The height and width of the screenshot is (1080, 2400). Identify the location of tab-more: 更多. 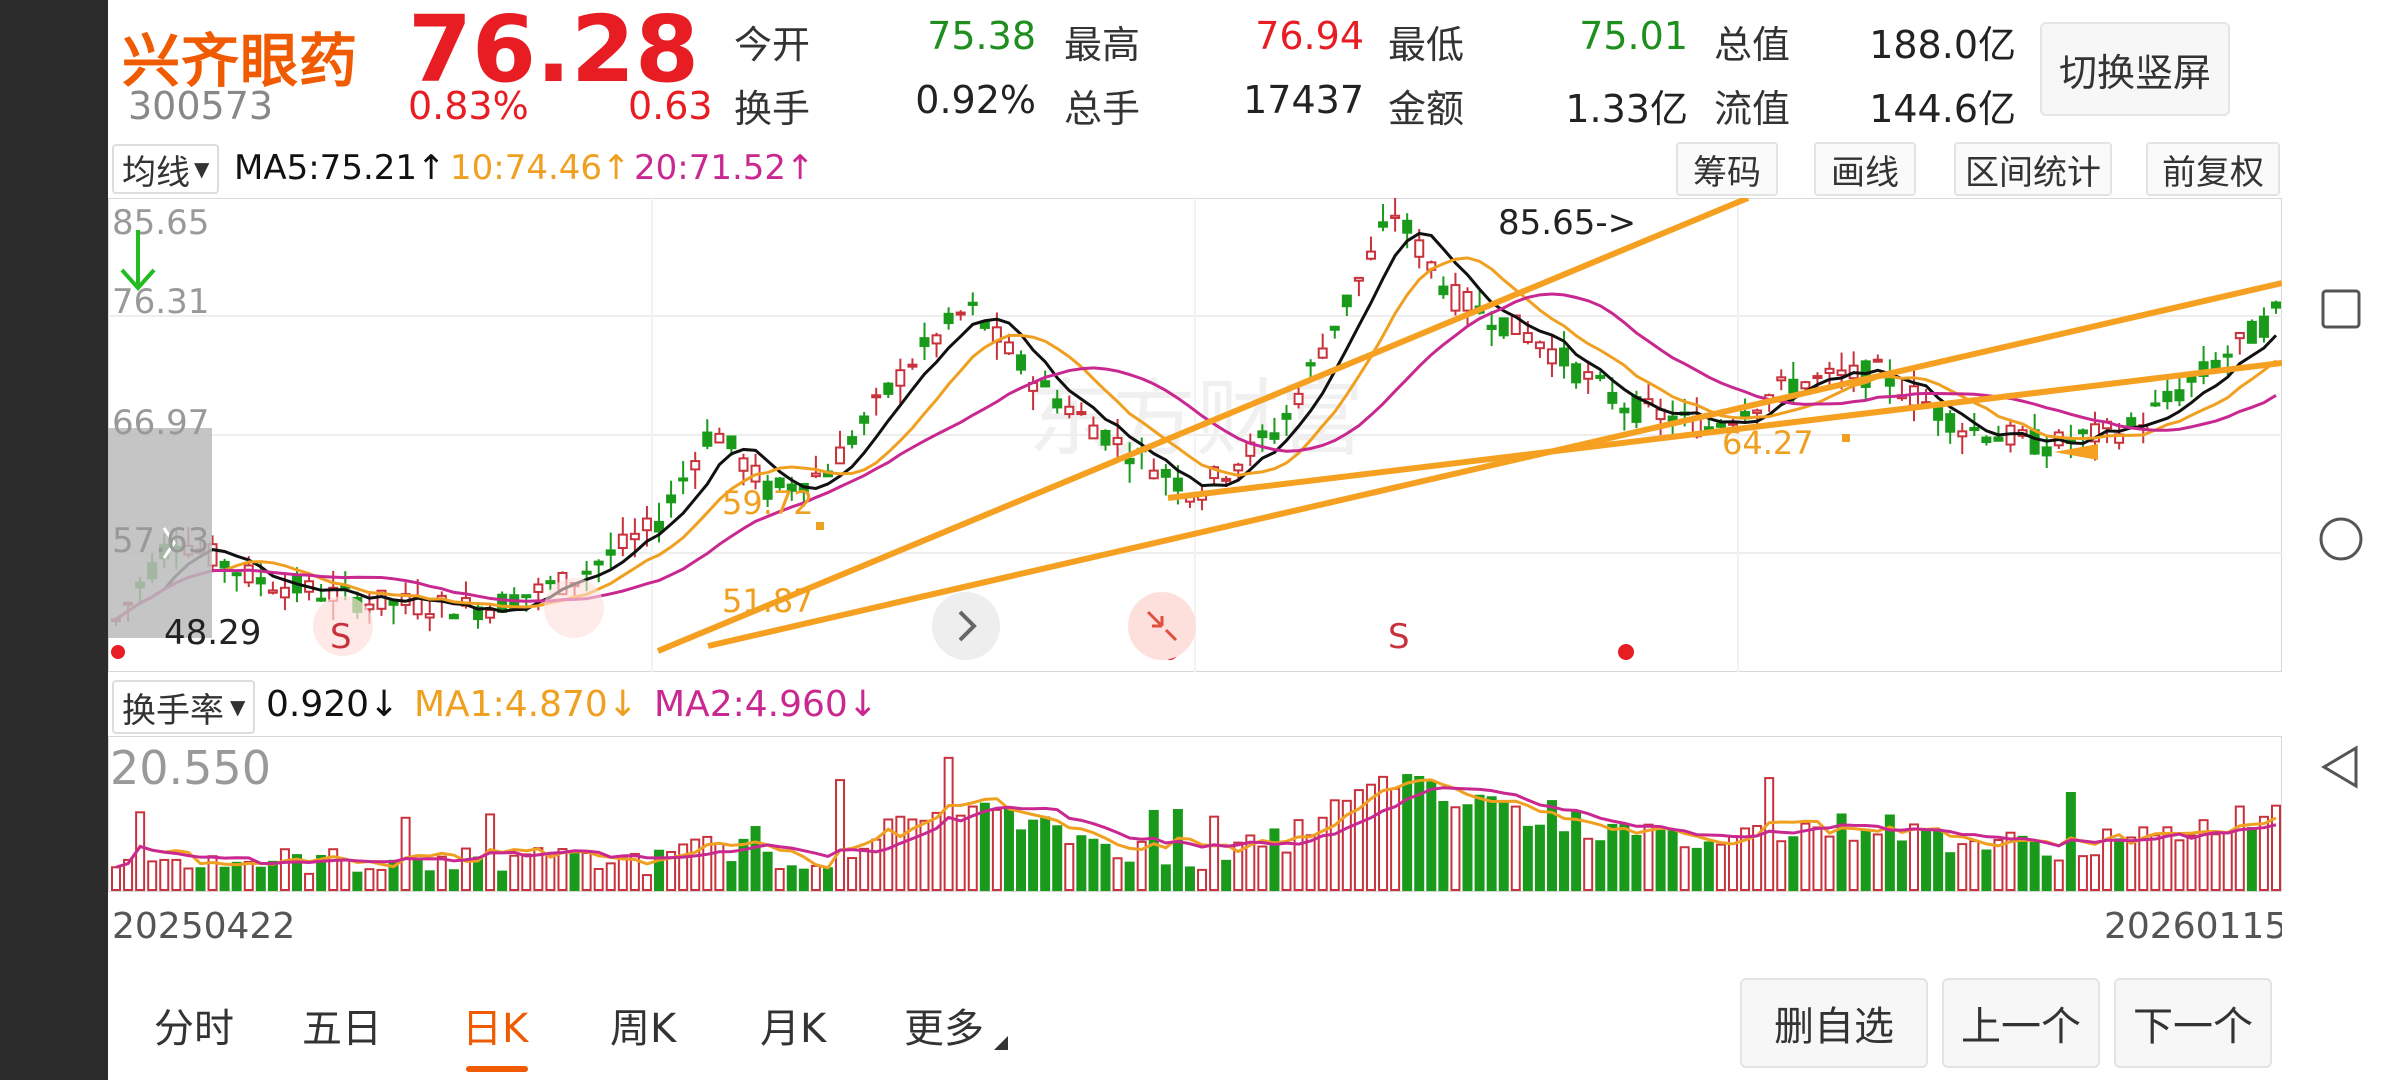
(944, 1029).